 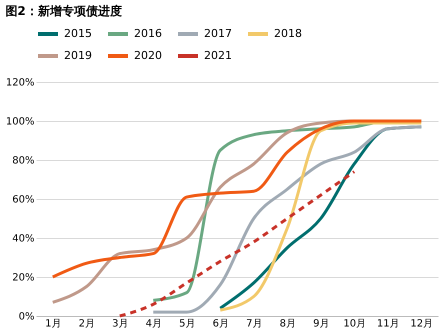 I want to click on y-tick-label: 100%, so click(x=20, y=122).